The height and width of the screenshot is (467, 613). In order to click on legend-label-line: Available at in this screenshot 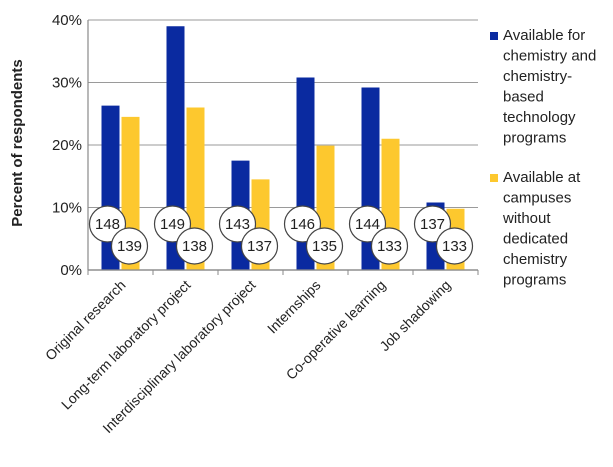, I will do `click(542, 177)`.